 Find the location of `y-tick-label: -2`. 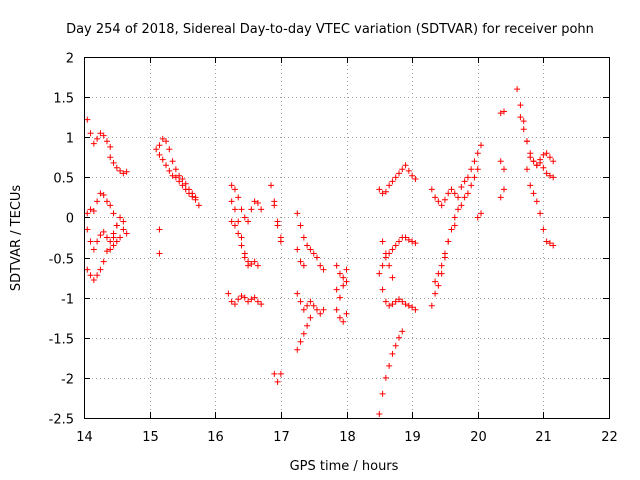

y-tick-label: -2 is located at coordinates (67, 380).